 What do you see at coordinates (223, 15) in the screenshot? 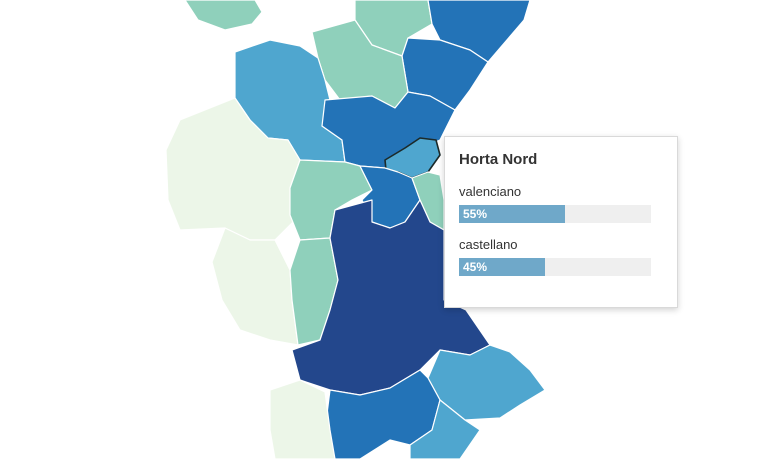
I see `region-northwest-tip` at bounding box center [223, 15].